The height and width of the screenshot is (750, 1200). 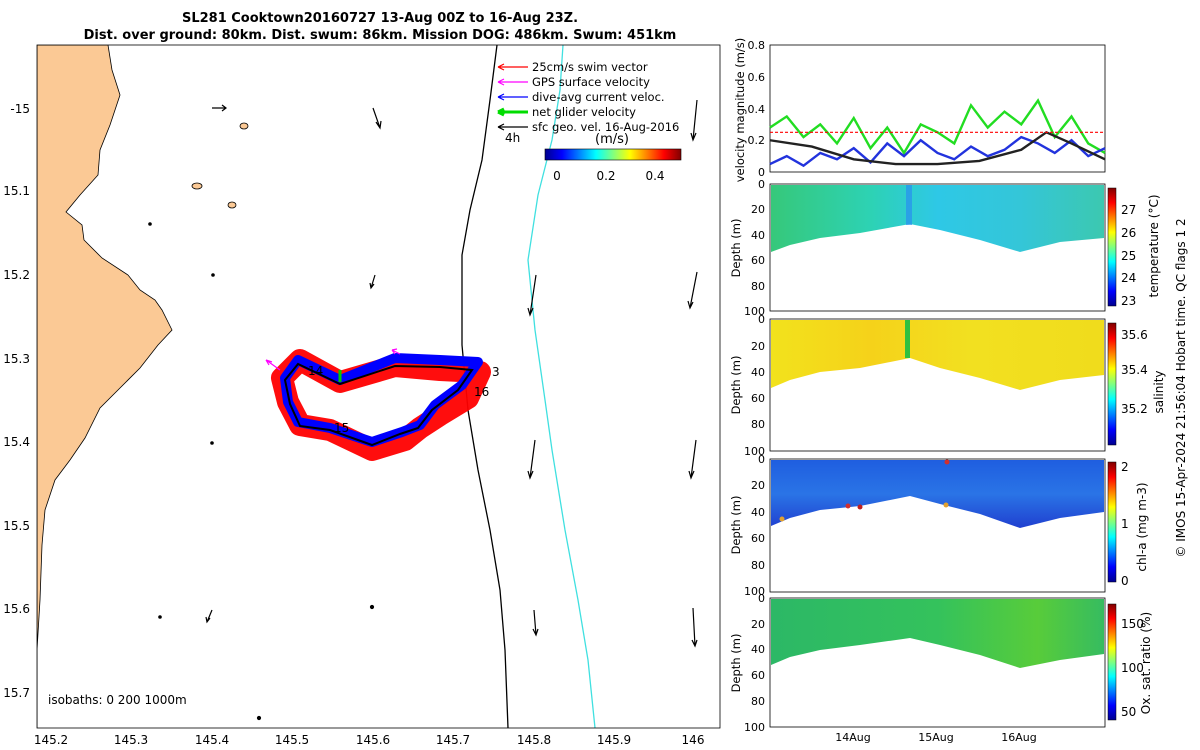 What do you see at coordinates (852, 737) in the screenshot?
I see `x-tick-label: 14Aug` at bounding box center [852, 737].